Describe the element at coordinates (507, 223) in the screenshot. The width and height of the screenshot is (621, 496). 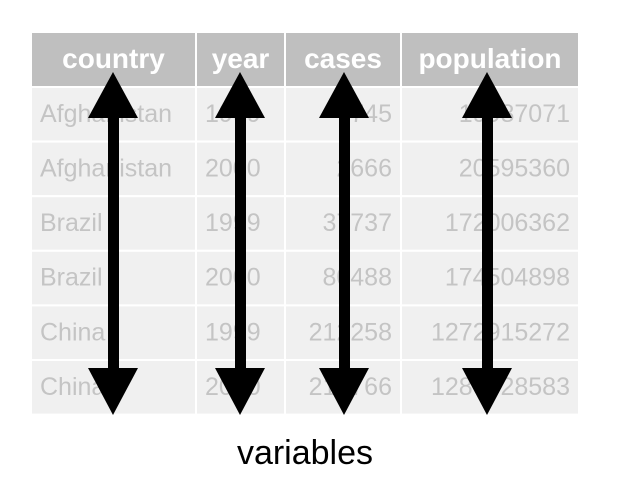
I see `cell-text: 172006362` at that location.